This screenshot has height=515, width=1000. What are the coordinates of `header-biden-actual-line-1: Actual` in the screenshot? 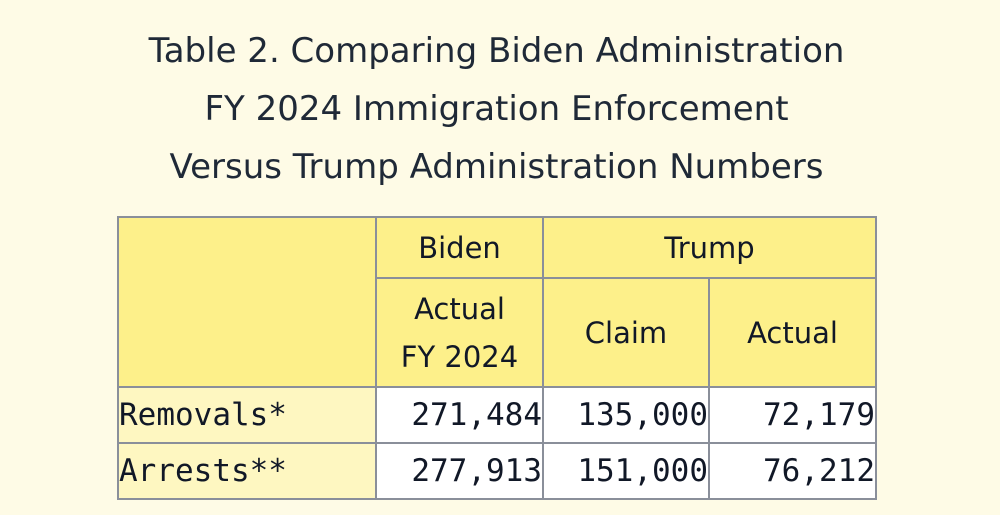 It's located at (459, 308).